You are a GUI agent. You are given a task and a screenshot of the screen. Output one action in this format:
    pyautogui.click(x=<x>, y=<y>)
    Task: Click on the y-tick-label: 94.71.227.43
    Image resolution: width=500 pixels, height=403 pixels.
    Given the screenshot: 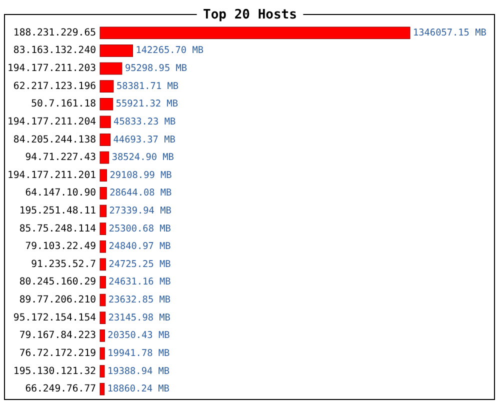 What is the action you would take?
    pyautogui.click(x=60, y=158)
    